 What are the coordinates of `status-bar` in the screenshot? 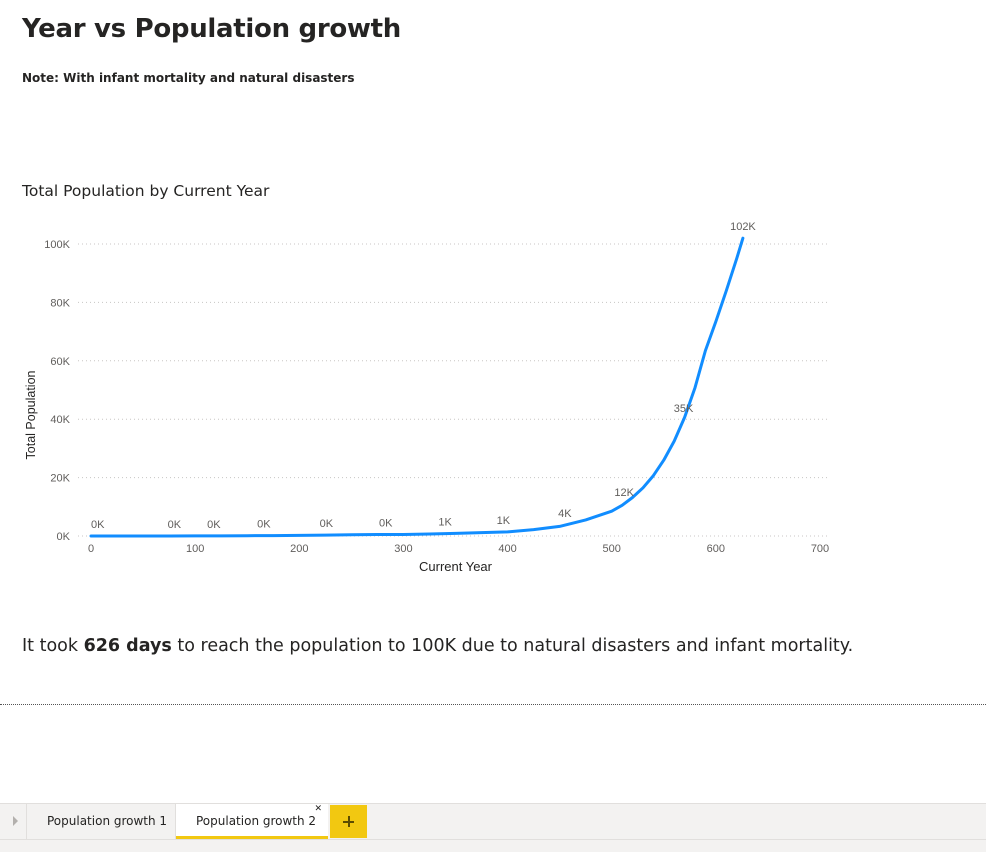 It's located at (493, 845).